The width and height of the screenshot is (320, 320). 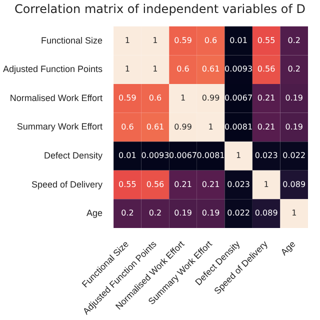 What do you see at coordinates (57, 97) in the screenshot?
I see `y-tick-label: Normalised Work Effort` at bounding box center [57, 97].